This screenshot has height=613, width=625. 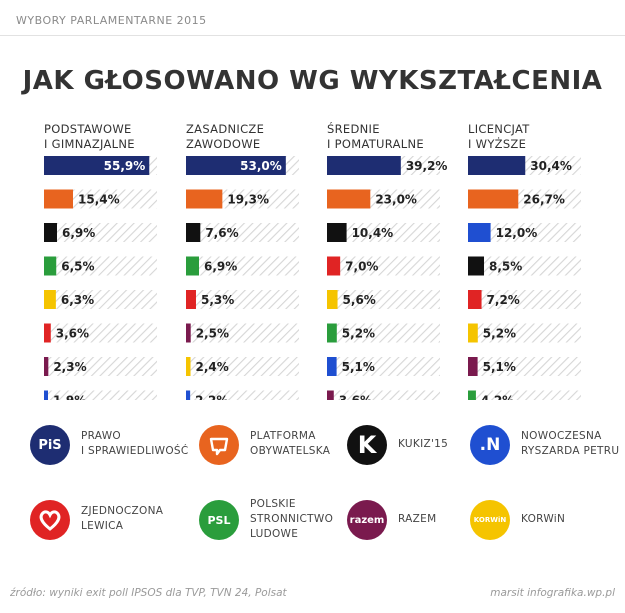 I want to click on group-label: ZASADNICZE, so click(x=225, y=129).